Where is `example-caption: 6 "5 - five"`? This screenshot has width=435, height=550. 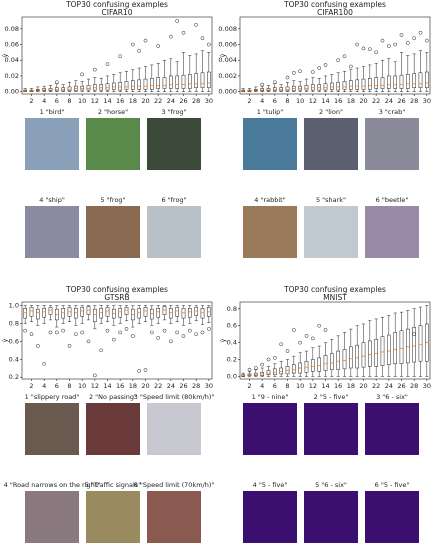
example-caption: 6 "5 - five" is located at coordinates (392, 485).